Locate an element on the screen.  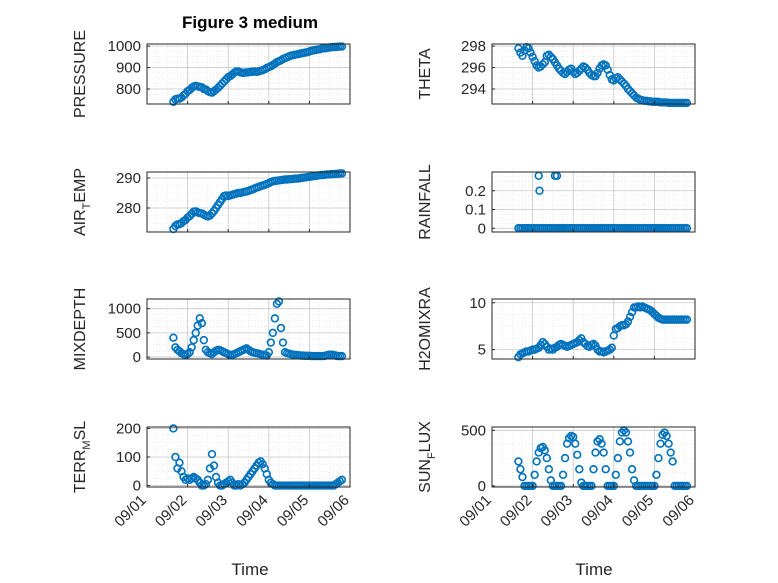
subplot-6: 5 10 H2OMIXRA is located at coordinates (556, 329).